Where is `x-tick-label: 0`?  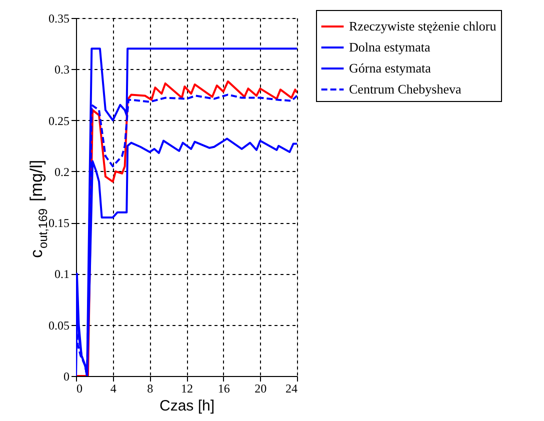
x-tick-label: 0 is located at coordinates (79, 389).